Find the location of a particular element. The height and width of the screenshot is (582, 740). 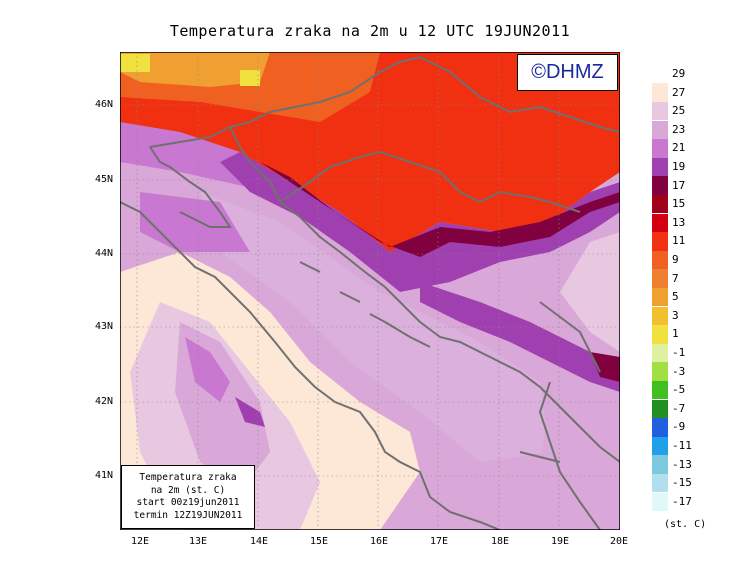

dhmz-logo: ©DHMZ is located at coordinates (567, 72).